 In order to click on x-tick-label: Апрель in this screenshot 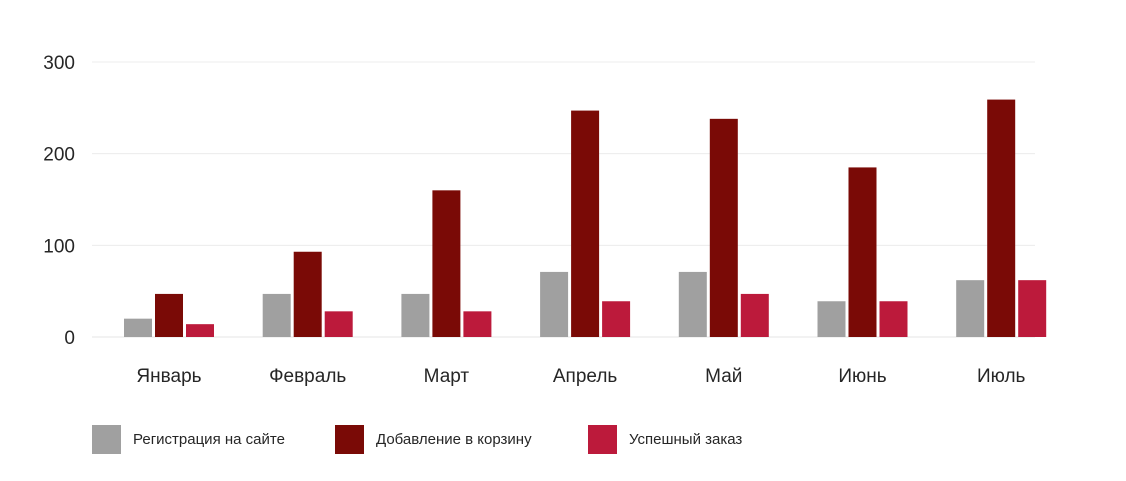, I will do `click(585, 376)`.